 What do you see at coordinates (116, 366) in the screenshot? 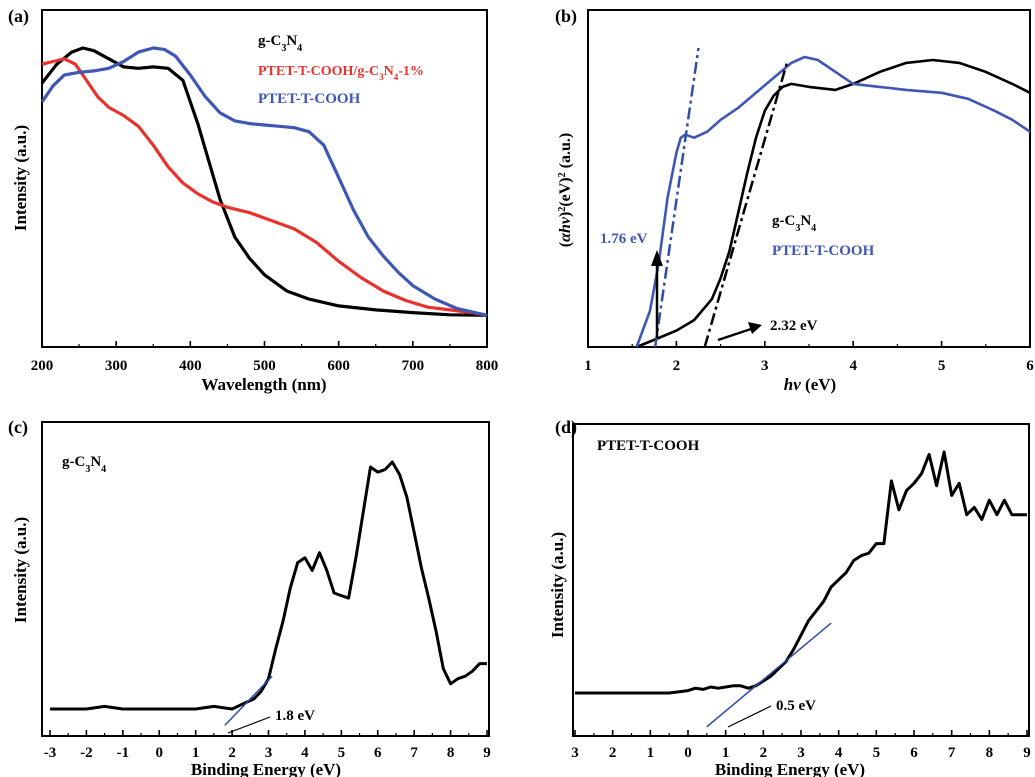
I see `x-tick-label: 300` at bounding box center [116, 366].